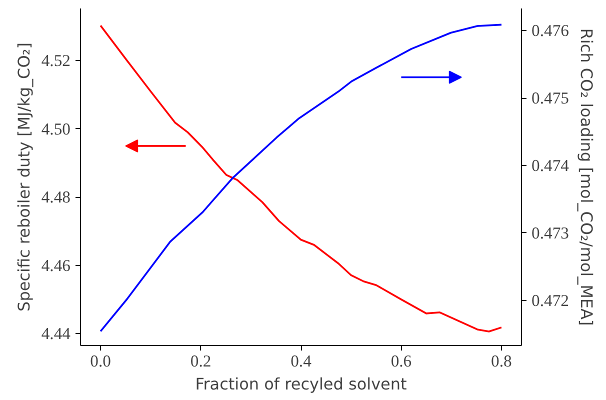 The height and width of the screenshot is (400, 606). I want to click on y-tick-label: 4.48, so click(56, 197).